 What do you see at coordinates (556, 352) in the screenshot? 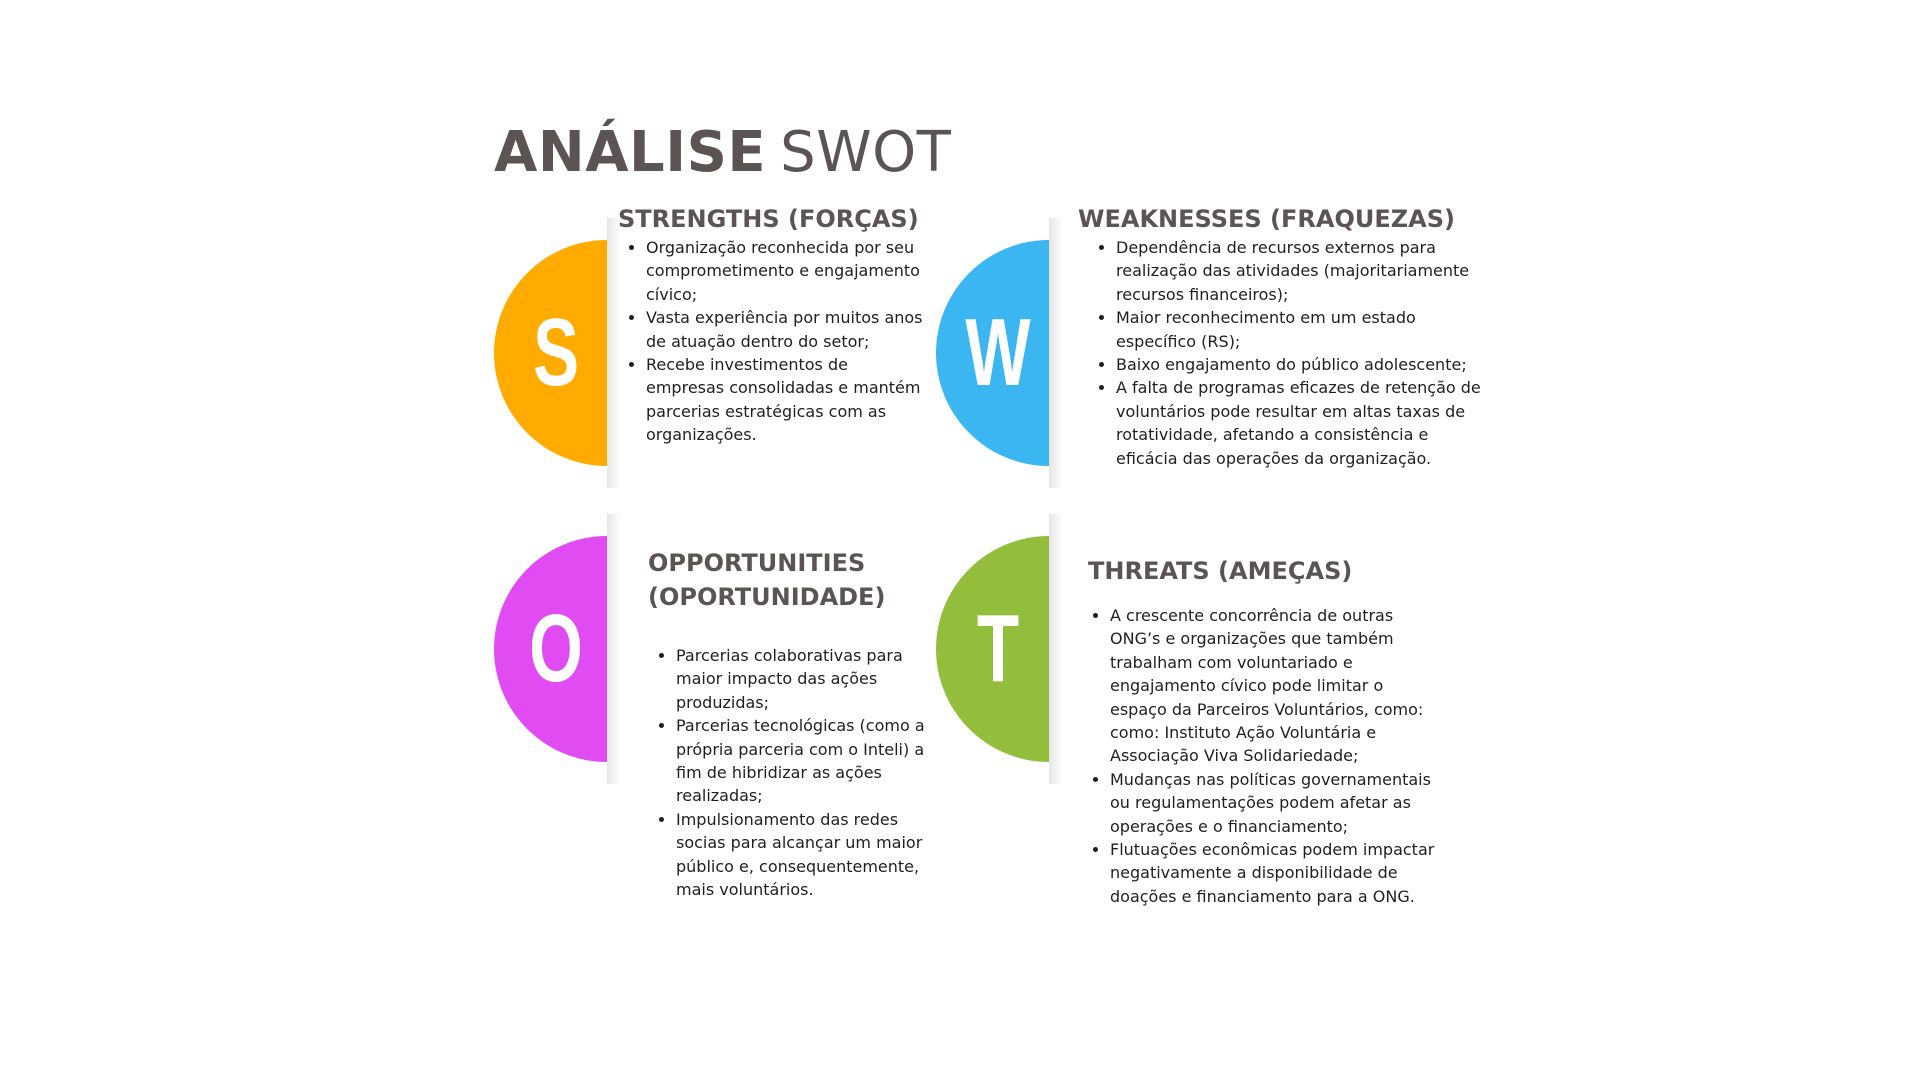
I see `strengths-letter: S` at bounding box center [556, 352].